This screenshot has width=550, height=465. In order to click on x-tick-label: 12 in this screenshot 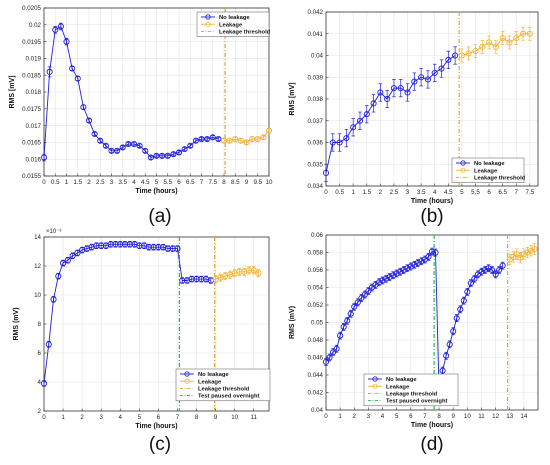, I will do `click(495, 416)`.